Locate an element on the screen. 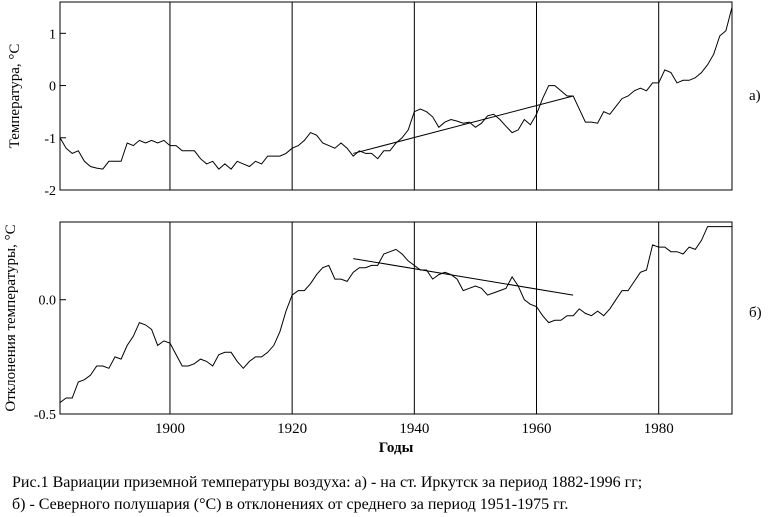 Image resolution: width=779 pixels, height=517 pixels. panel-b-y-axis-label: Отклонения температуры, °С is located at coordinates (11, 317).